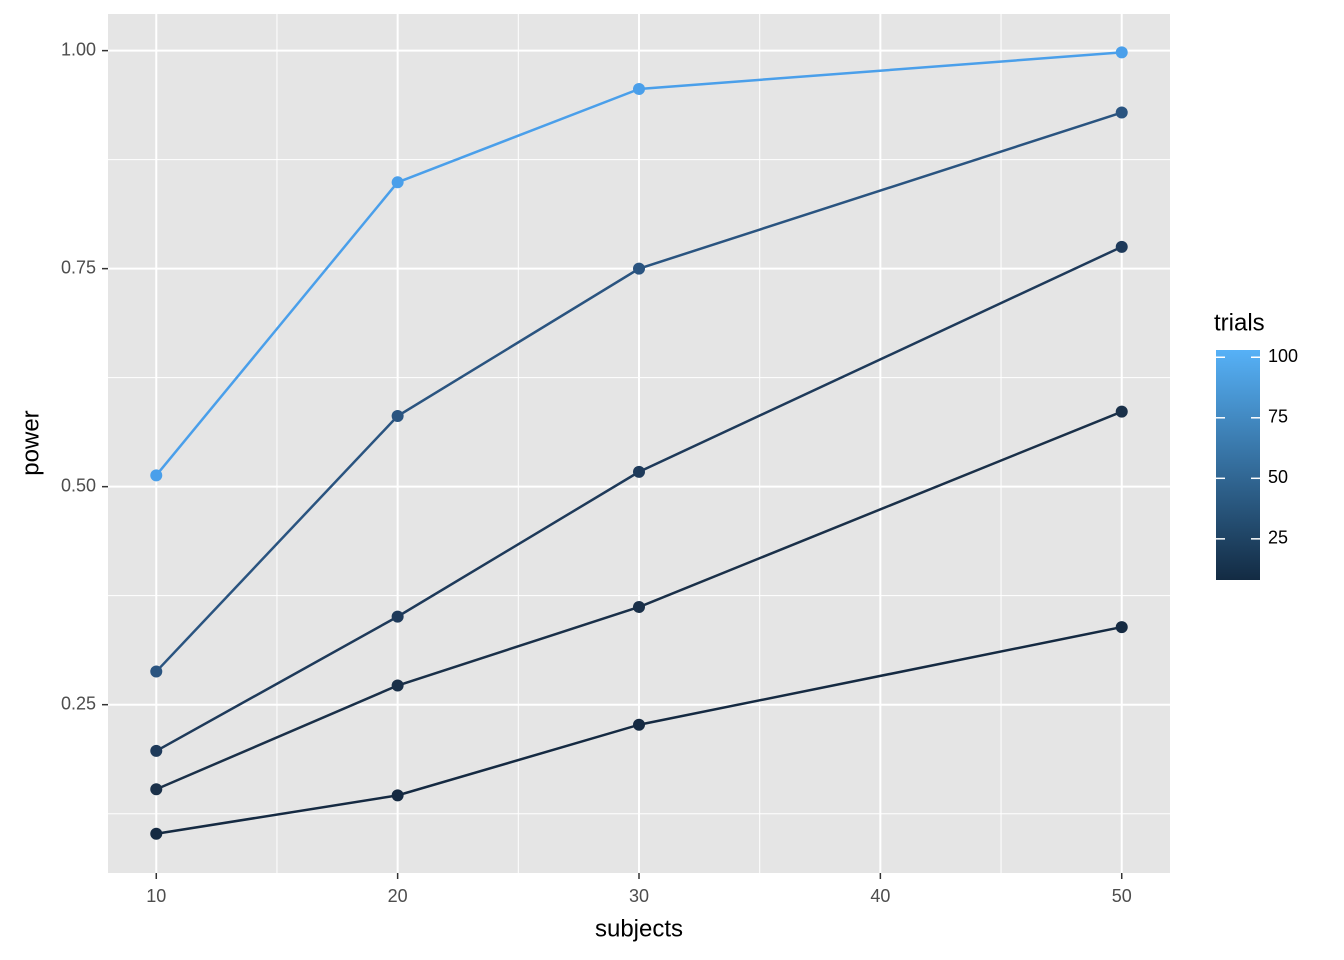 This screenshot has height=960, width=1344. Describe the element at coordinates (1278, 417) in the screenshot. I see `colorbar-label: 75` at that location.